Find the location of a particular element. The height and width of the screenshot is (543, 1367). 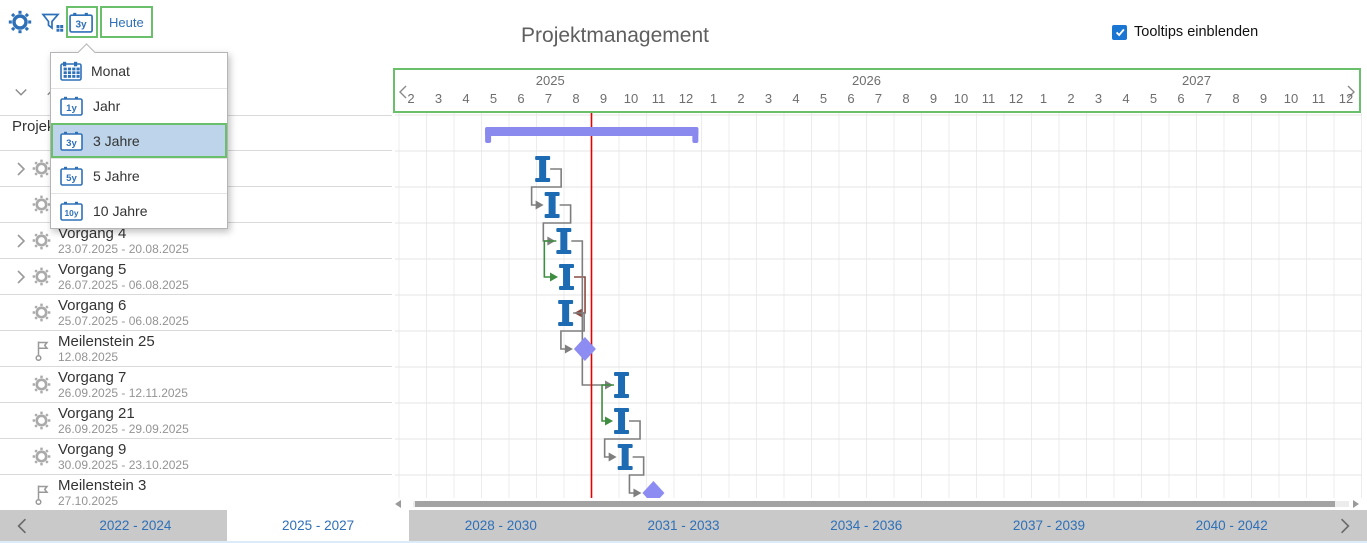

timeline-month-label: 10 is located at coordinates (961, 98).